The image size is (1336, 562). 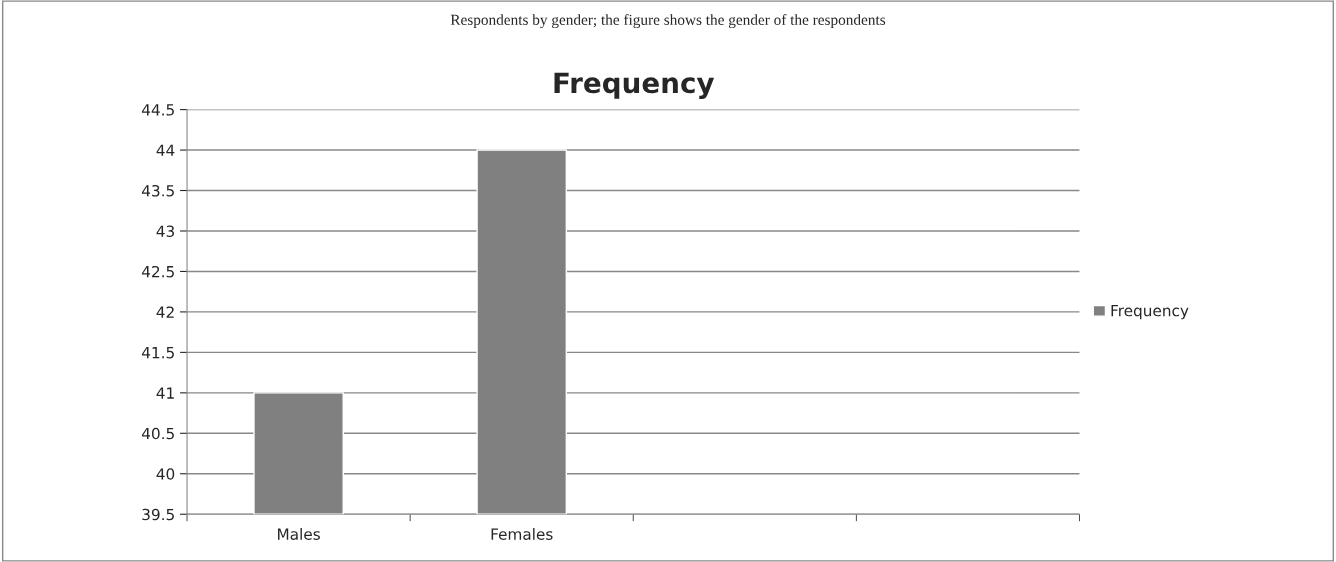 I want to click on y-tick-label: 39.5, so click(x=158, y=514).